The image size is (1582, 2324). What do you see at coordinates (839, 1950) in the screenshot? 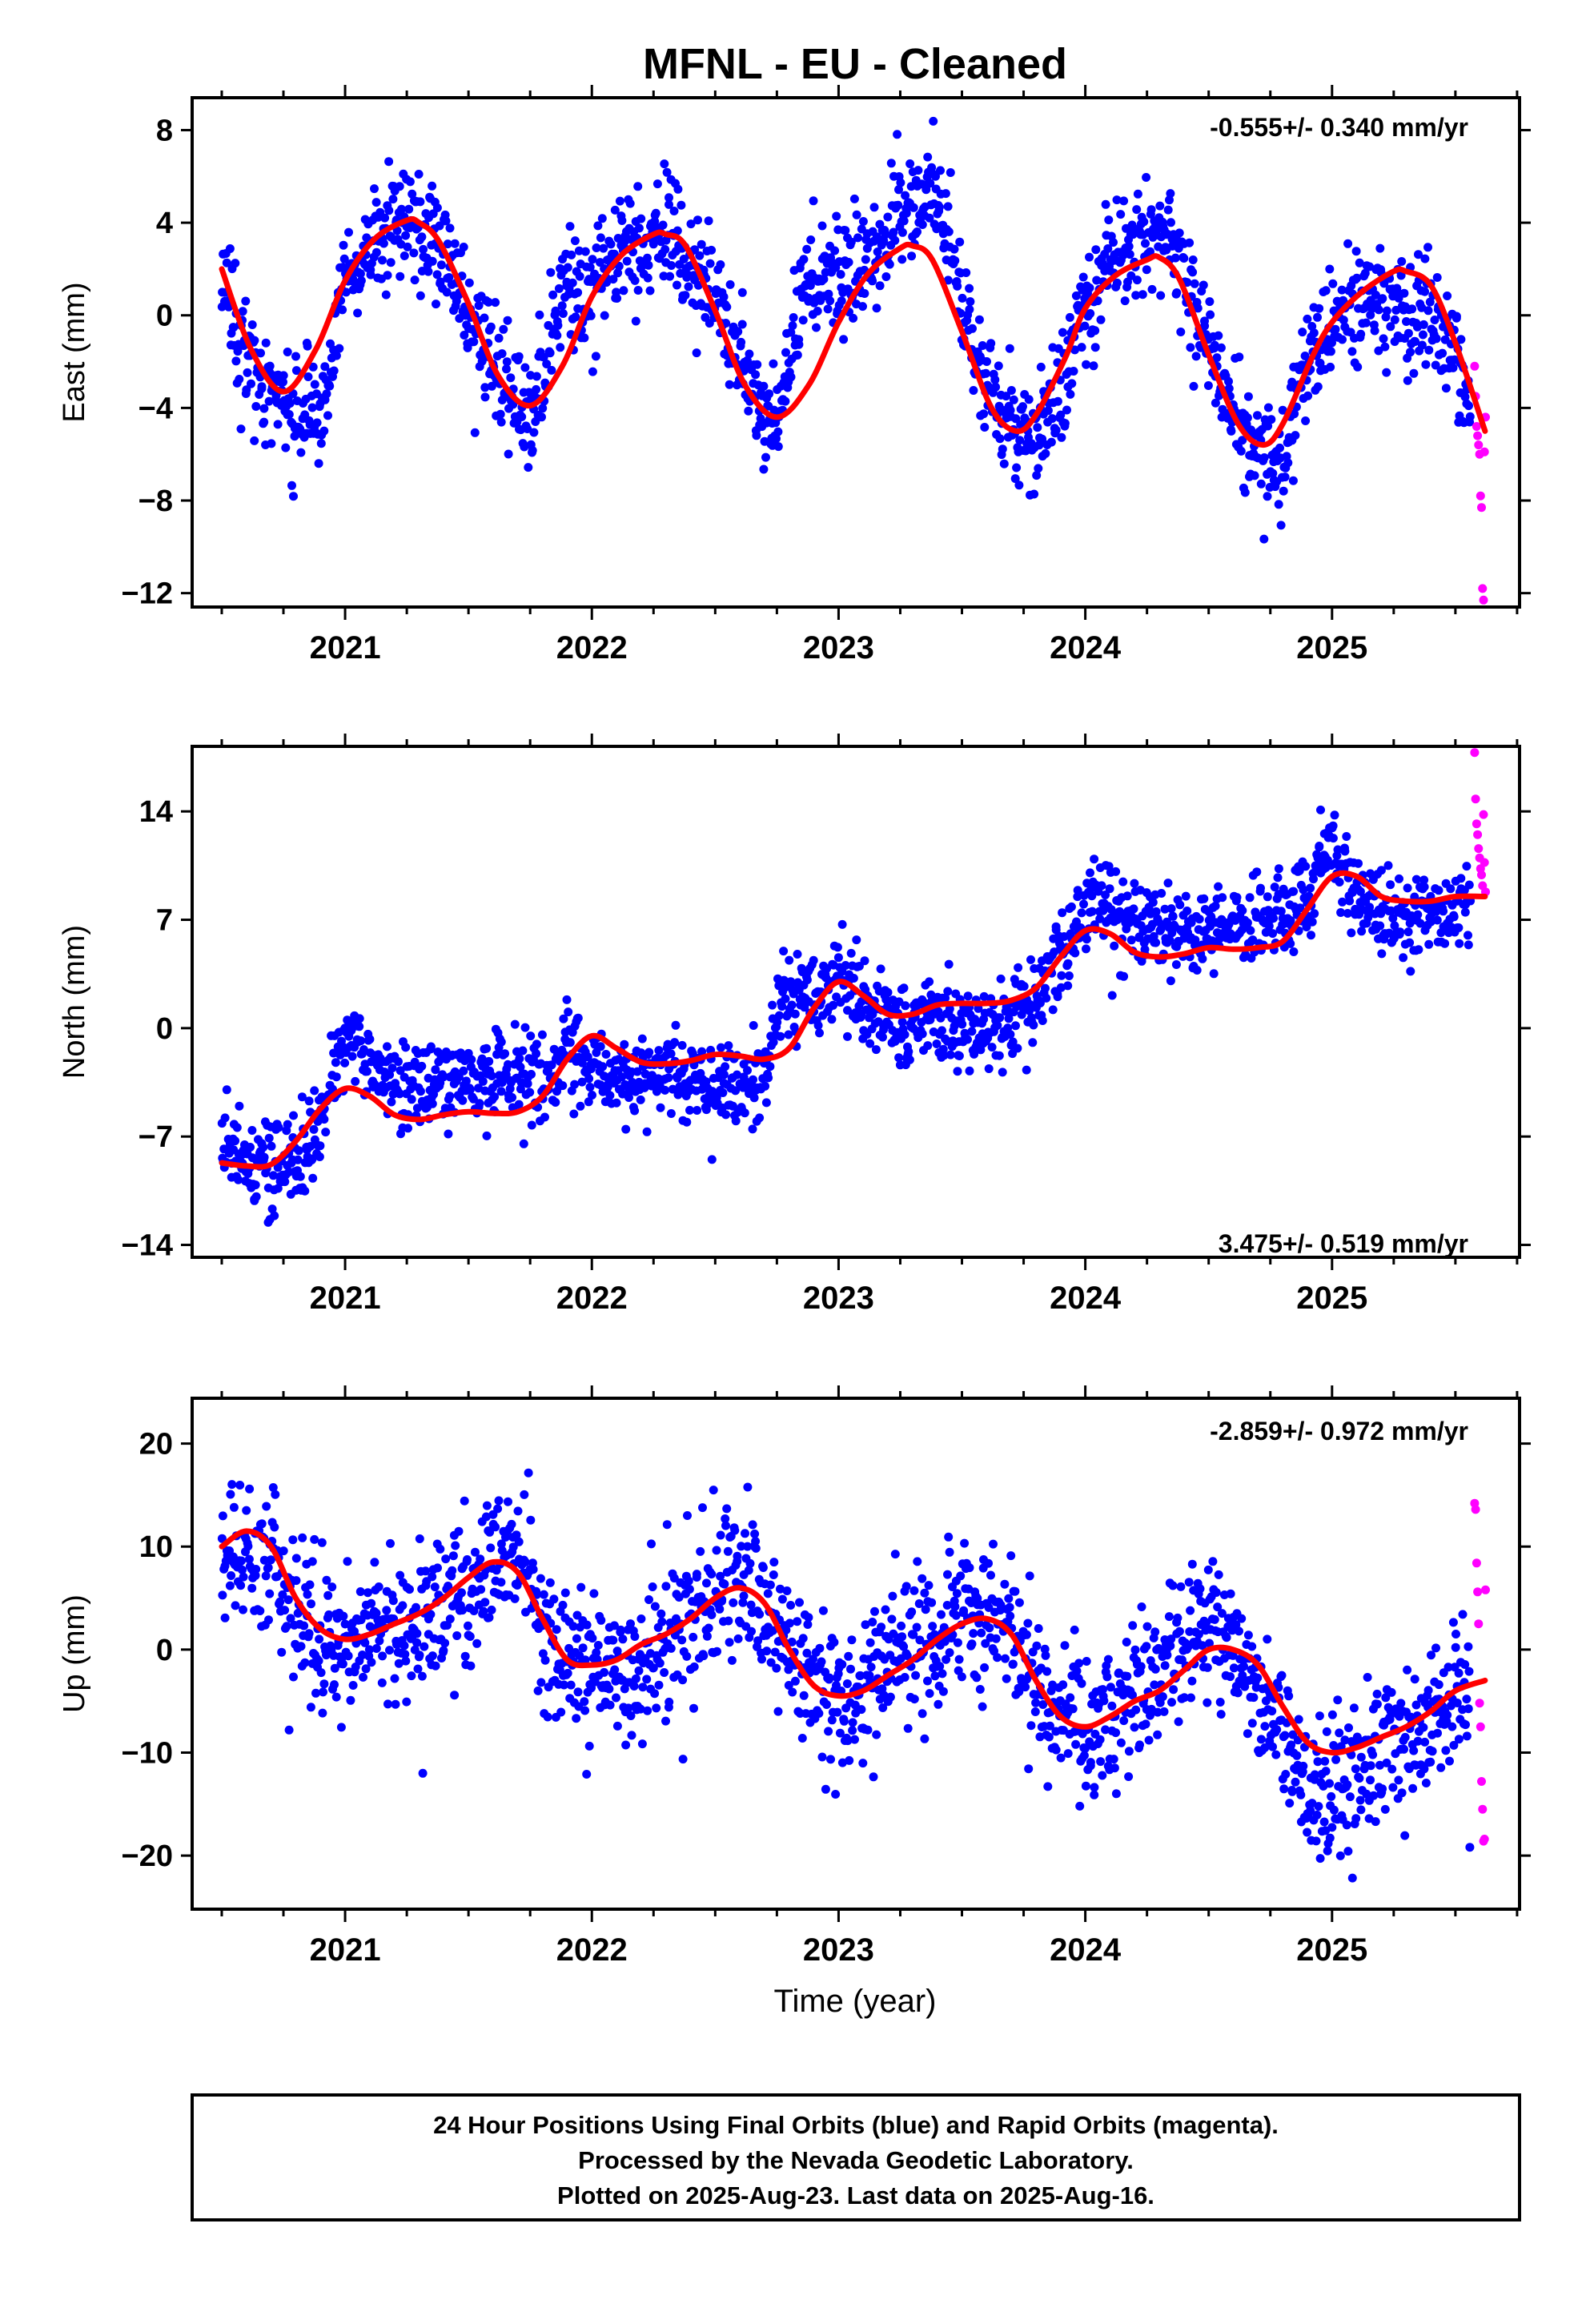
I see `up-x-tick-label: 2023` at bounding box center [839, 1950].